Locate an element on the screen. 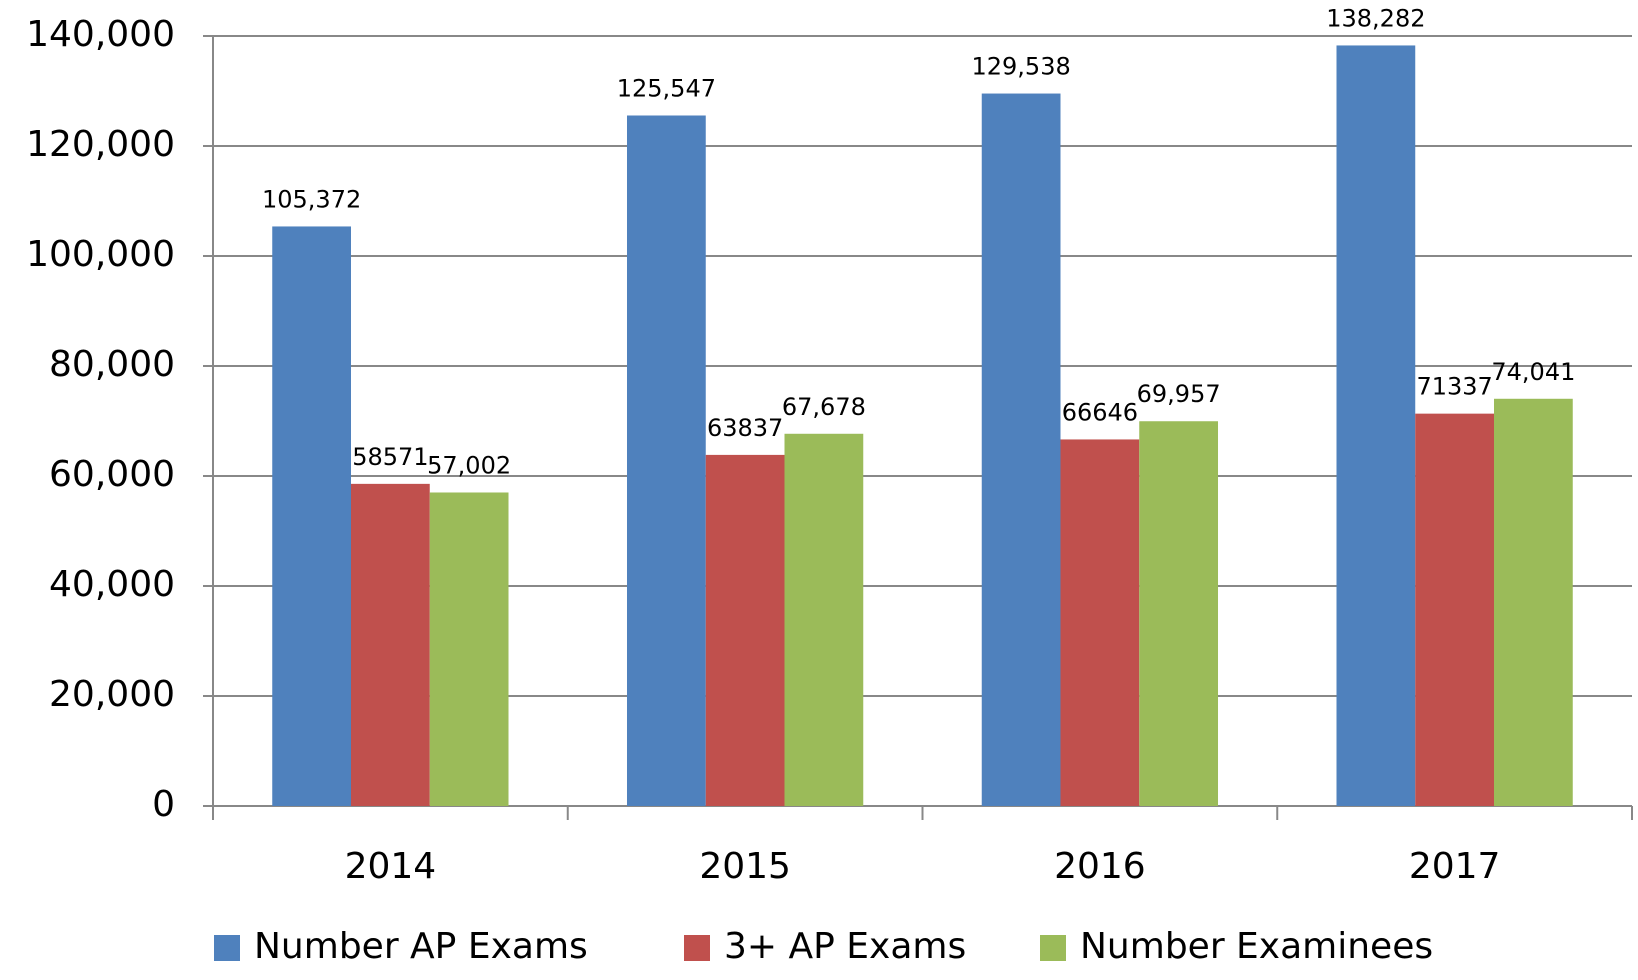 This screenshot has width=1638, height=980. x-tick-label: 2017 is located at coordinates (1455, 866).